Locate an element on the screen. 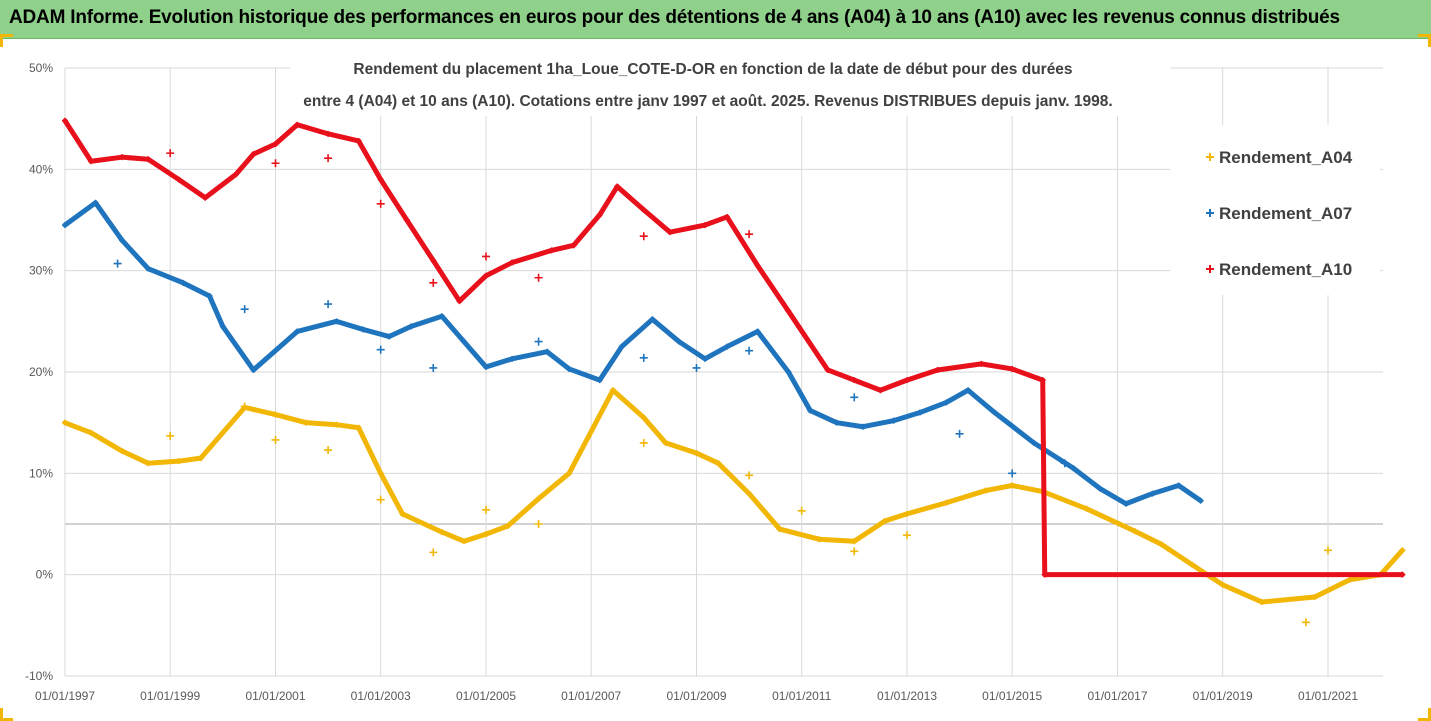 The image size is (1431, 721). x-tick-label: 01/01/2013 is located at coordinates (907, 696).